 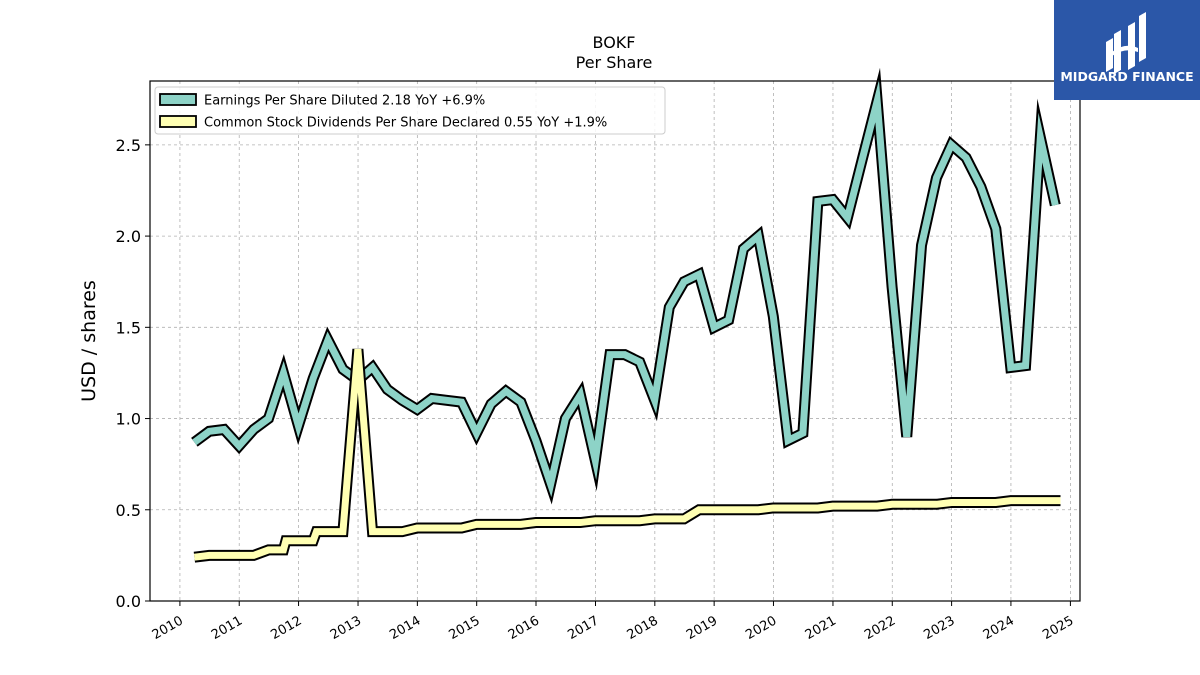 What do you see at coordinates (405, 628) in the screenshot?
I see `x-tick-label: 2014` at bounding box center [405, 628].